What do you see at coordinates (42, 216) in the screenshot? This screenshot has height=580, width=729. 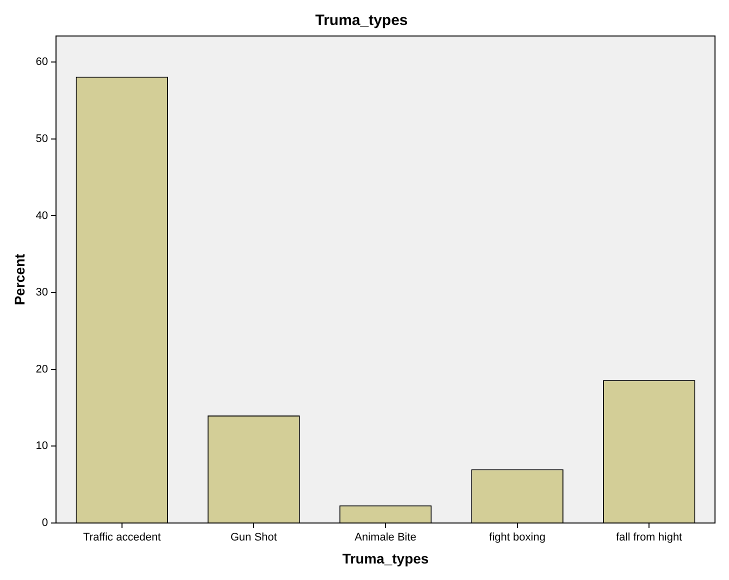 I see `y-tick-label: 40` at bounding box center [42, 216].